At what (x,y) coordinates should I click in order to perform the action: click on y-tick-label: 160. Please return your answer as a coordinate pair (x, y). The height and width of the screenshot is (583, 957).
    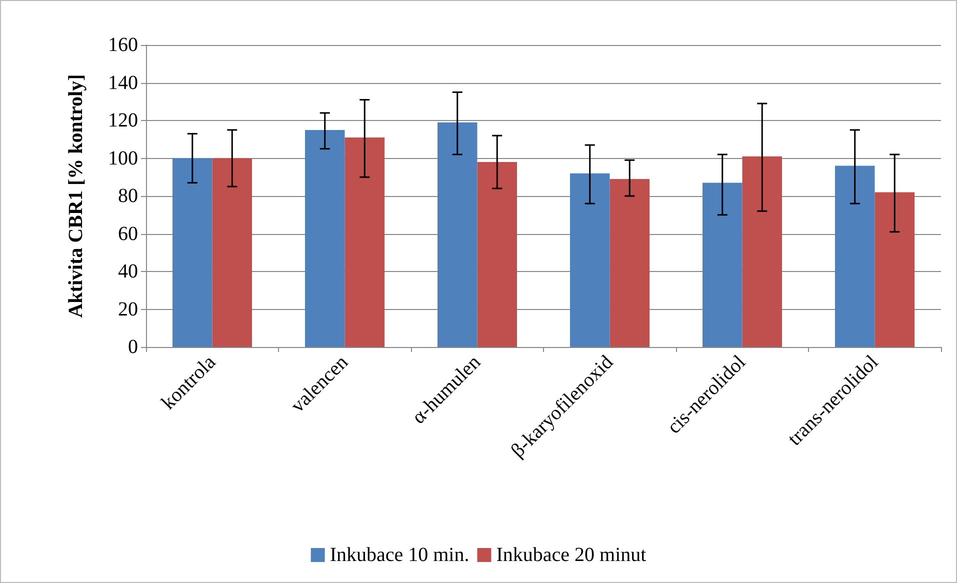
    Looking at the image, I should click on (123, 45).